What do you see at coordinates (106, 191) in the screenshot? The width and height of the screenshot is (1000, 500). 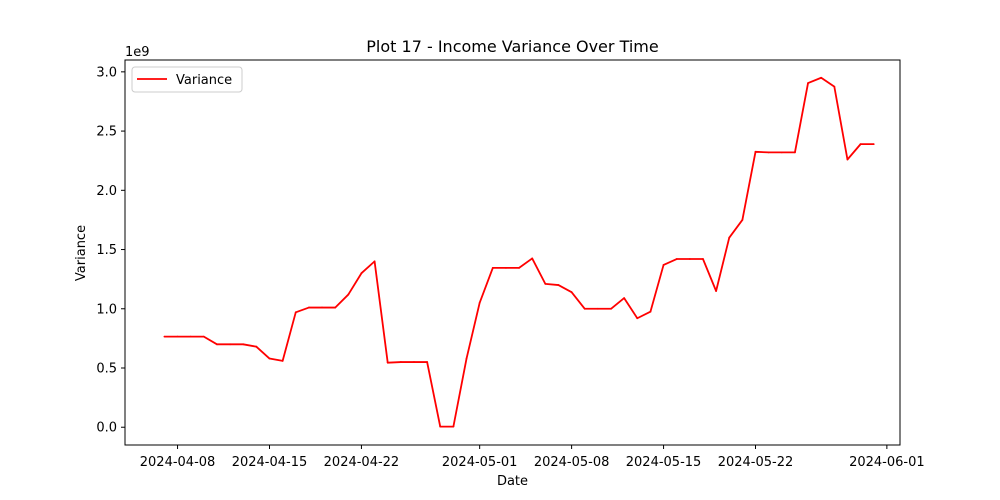 I see `y-tick-label: 2.0` at bounding box center [106, 191].